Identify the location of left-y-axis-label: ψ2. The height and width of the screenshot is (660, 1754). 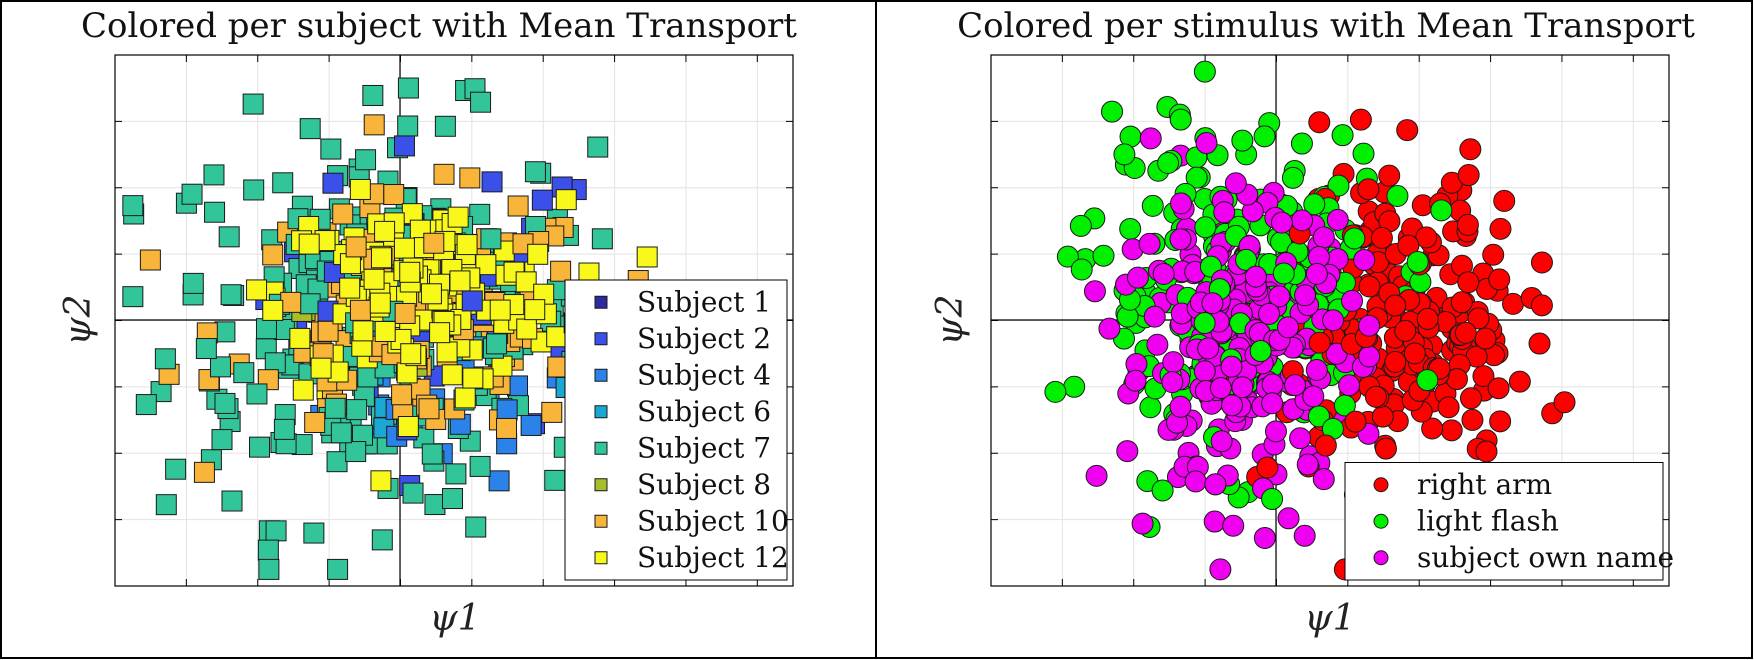
(78, 319).